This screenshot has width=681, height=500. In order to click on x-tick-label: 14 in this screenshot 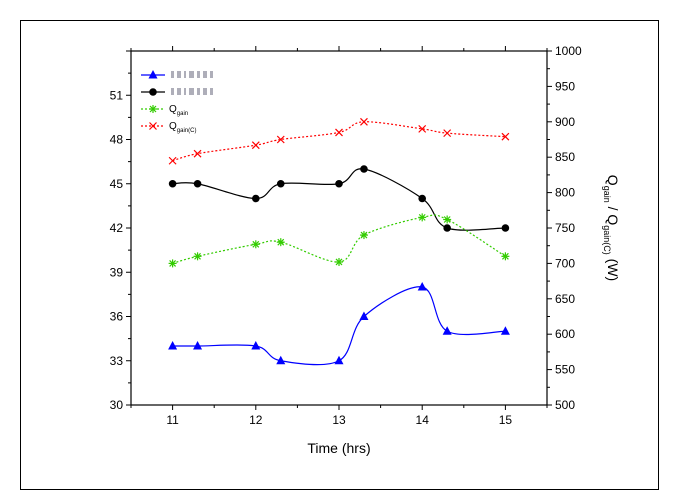, I will do `click(423, 420)`.